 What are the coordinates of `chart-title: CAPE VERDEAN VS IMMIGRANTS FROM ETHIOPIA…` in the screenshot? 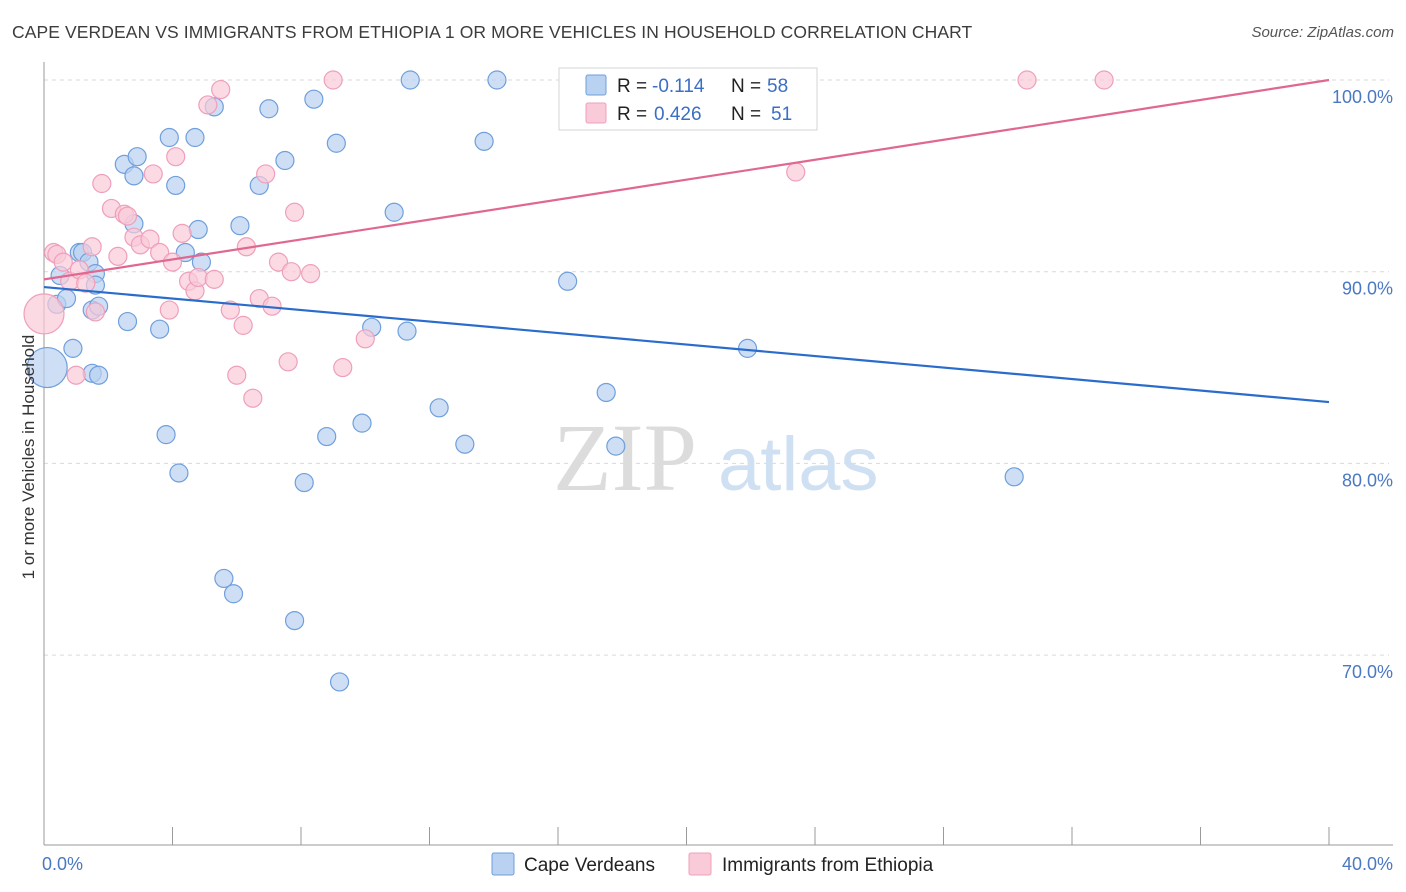 It's located at (492, 32).